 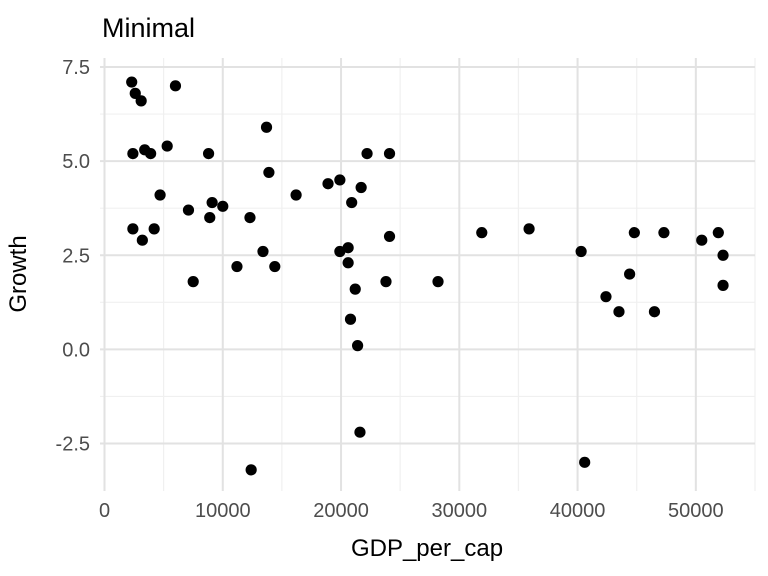 I want to click on y-axis-title: Growth, so click(x=18, y=273).